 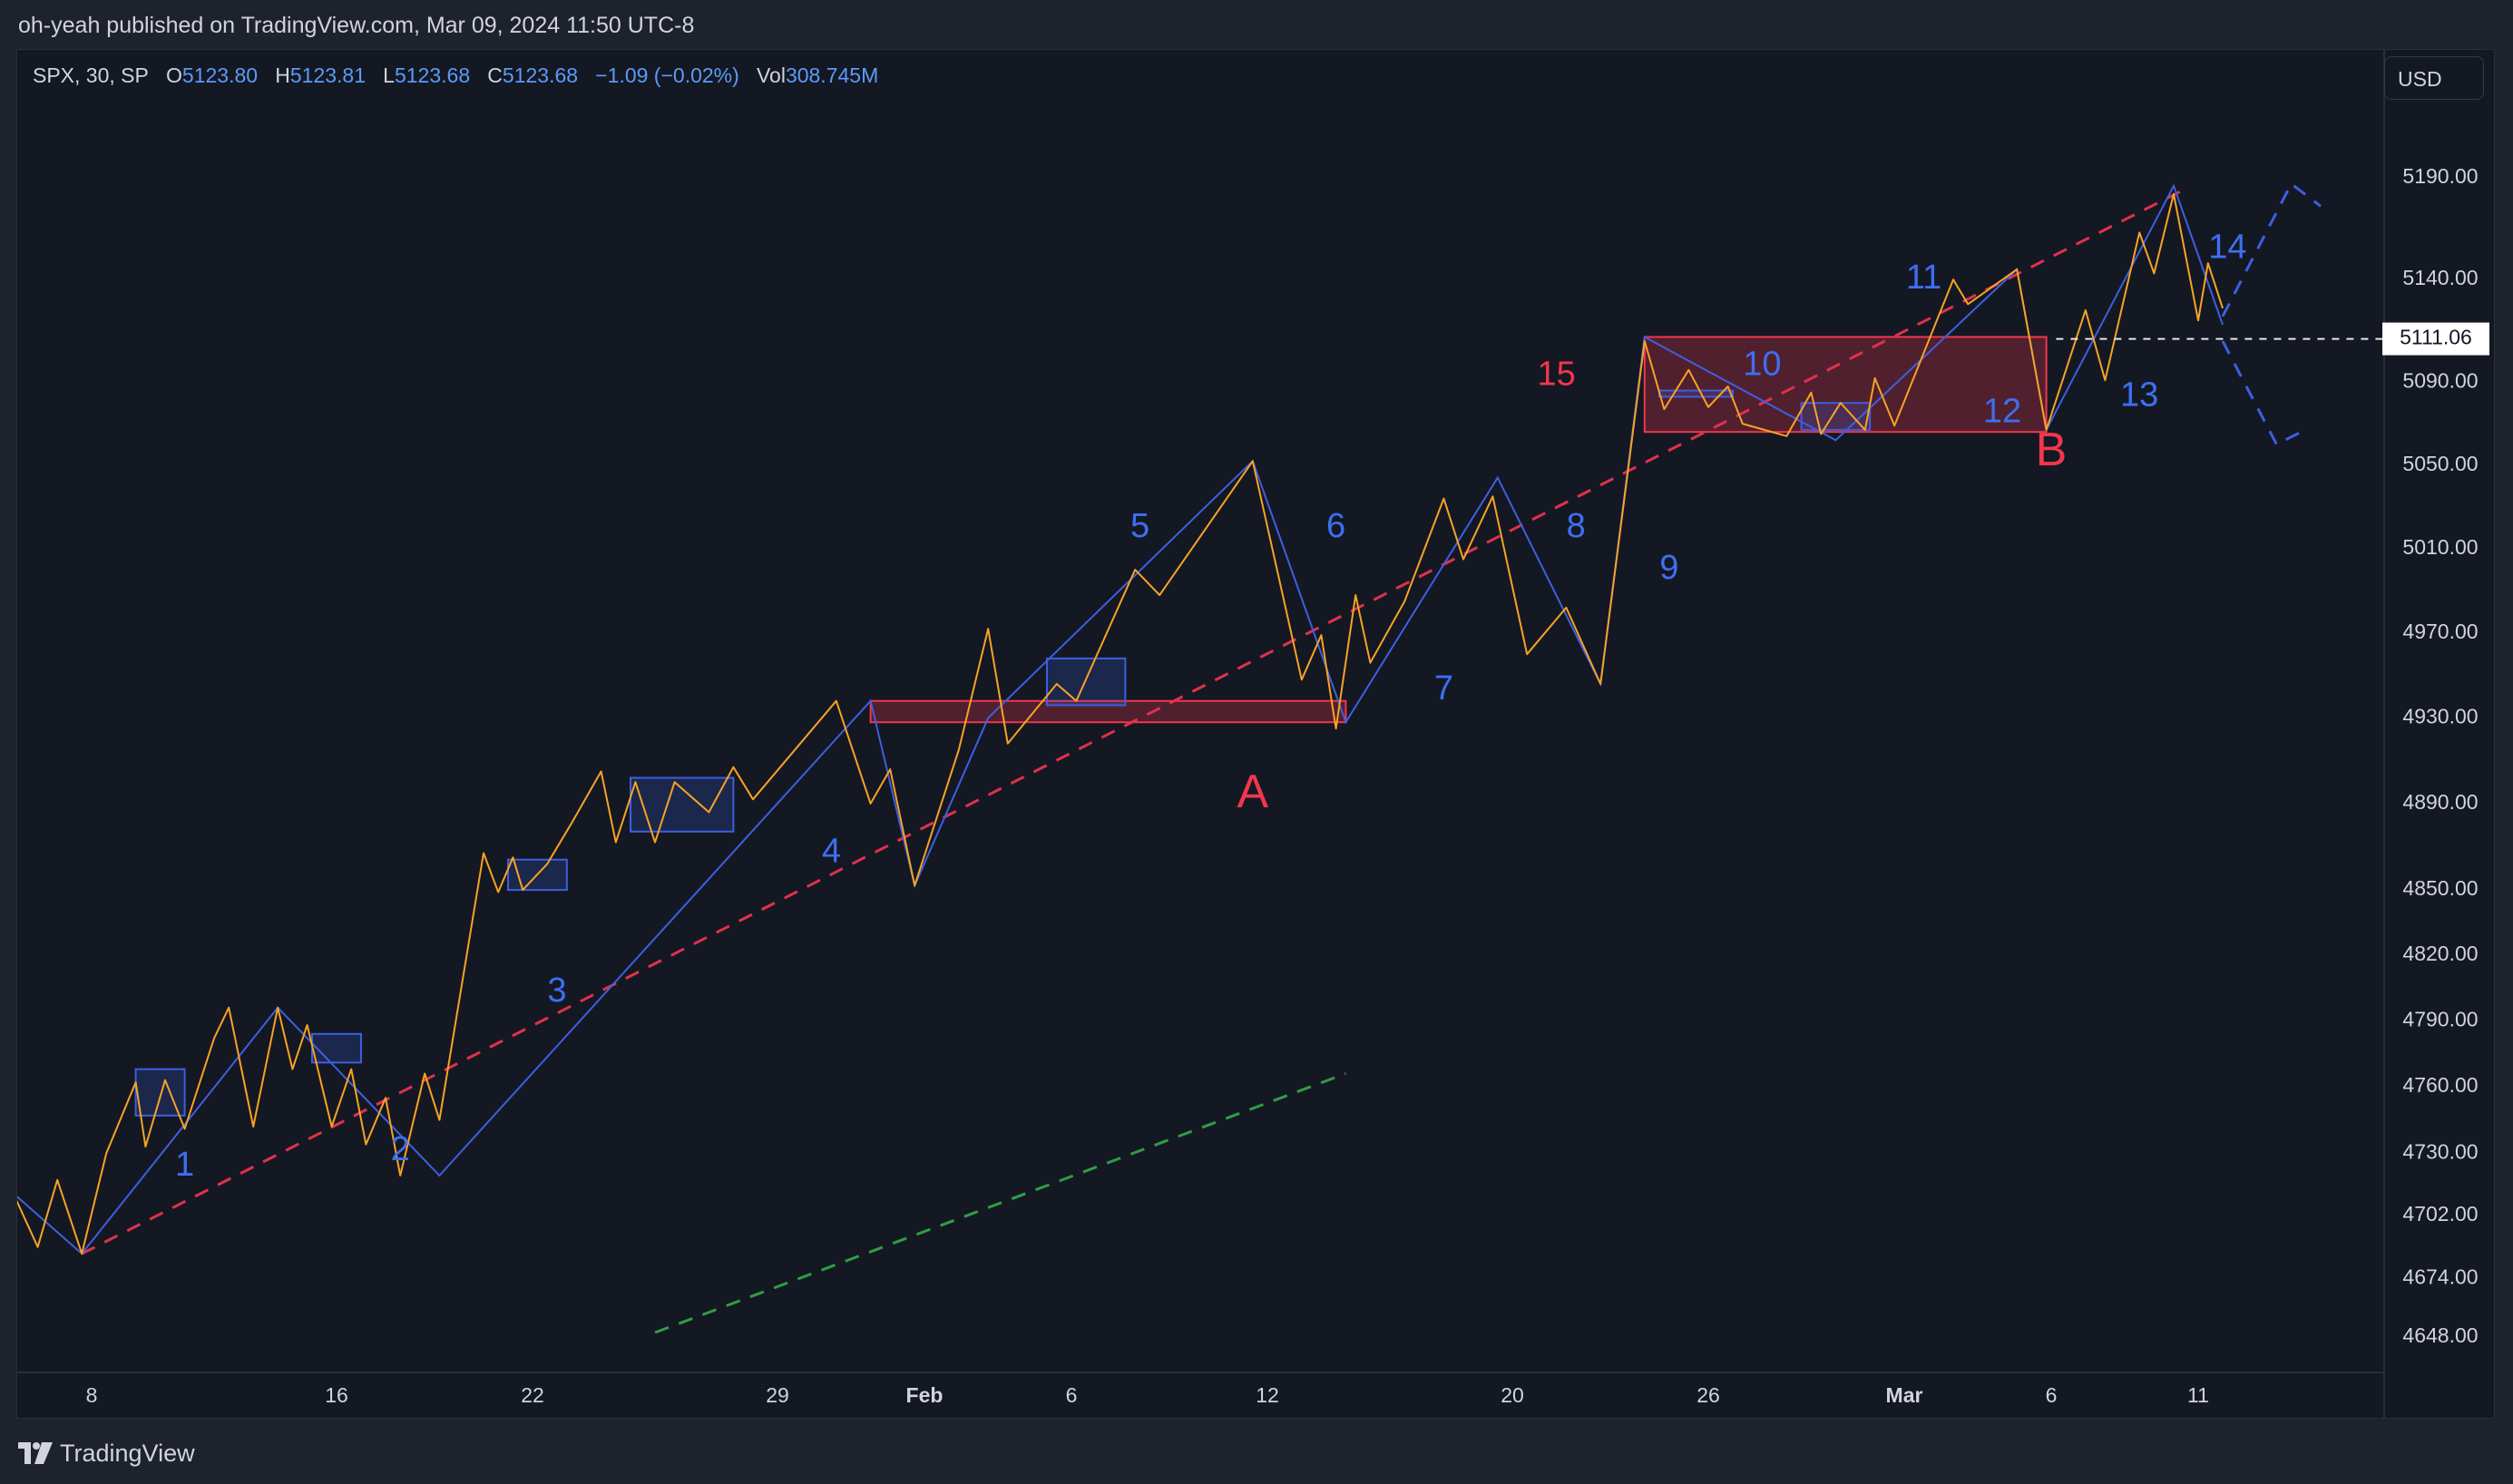 What do you see at coordinates (91, 75) in the screenshot?
I see `symbol-label: SPX, 30, SP` at bounding box center [91, 75].